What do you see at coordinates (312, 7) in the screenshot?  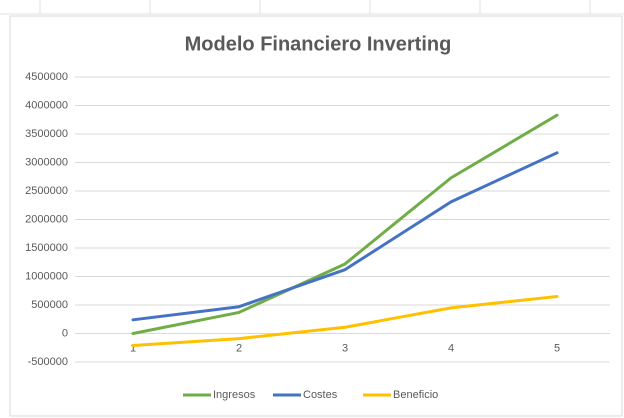 I see `sheet-background` at bounding box center [312, 7].